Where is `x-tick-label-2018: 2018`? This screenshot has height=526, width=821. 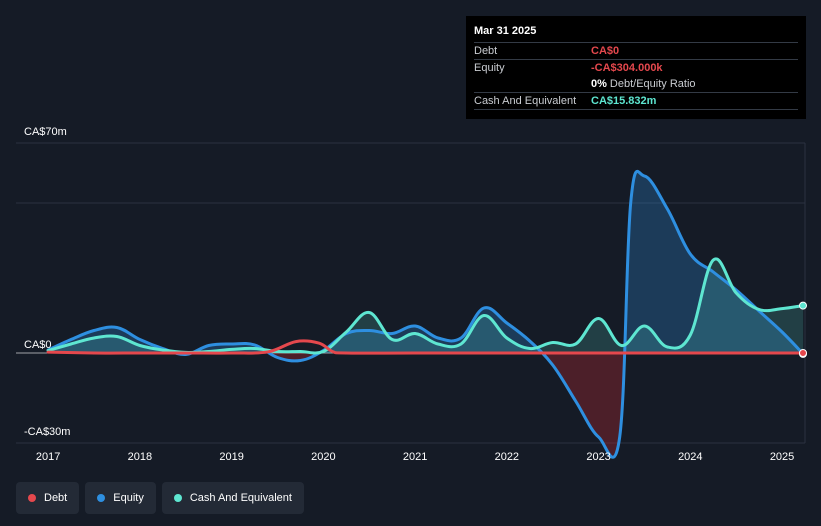
x-tick-label-2018: 2018 is located at coordinates (140, 457).